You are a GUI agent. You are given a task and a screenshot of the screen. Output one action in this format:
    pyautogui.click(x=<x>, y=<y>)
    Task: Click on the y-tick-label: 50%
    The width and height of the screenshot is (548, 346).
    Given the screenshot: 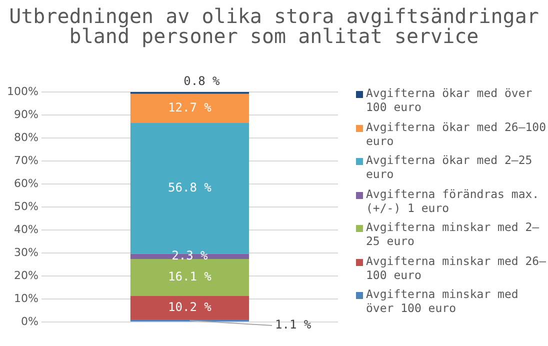 What is the action you would take?
    pyautogui.click(x=26, y=206)
    